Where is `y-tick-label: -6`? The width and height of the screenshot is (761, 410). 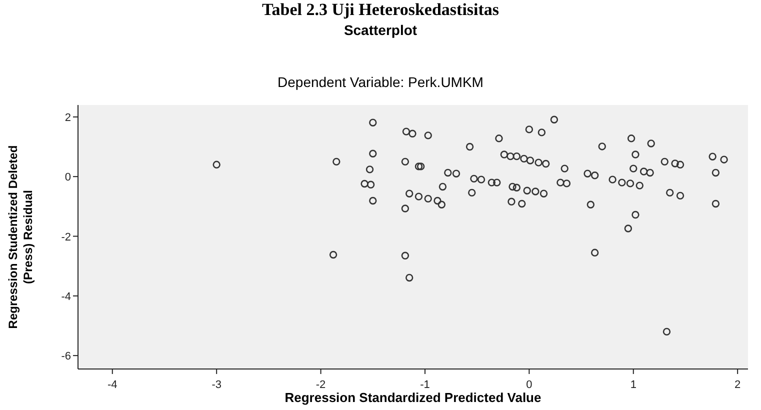
y-tick-label: -6 is located at coordinates (66, 356).